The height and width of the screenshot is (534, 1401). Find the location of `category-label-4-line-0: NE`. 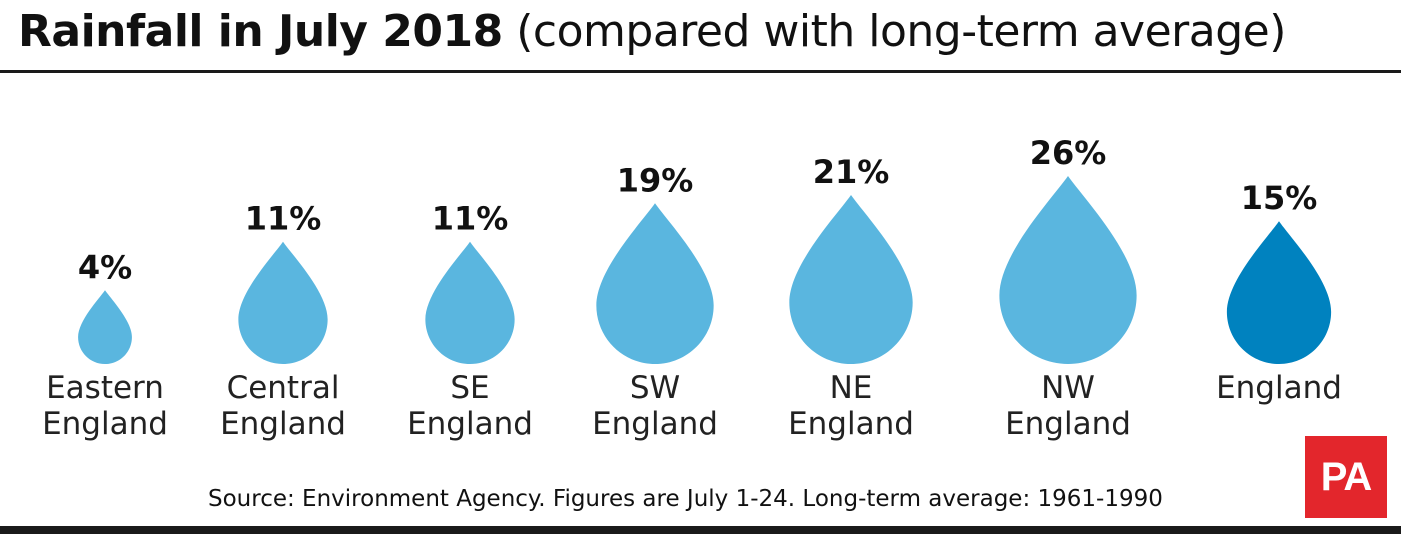

category-label-4-line-0: NE is located at coordinates (851, 388).